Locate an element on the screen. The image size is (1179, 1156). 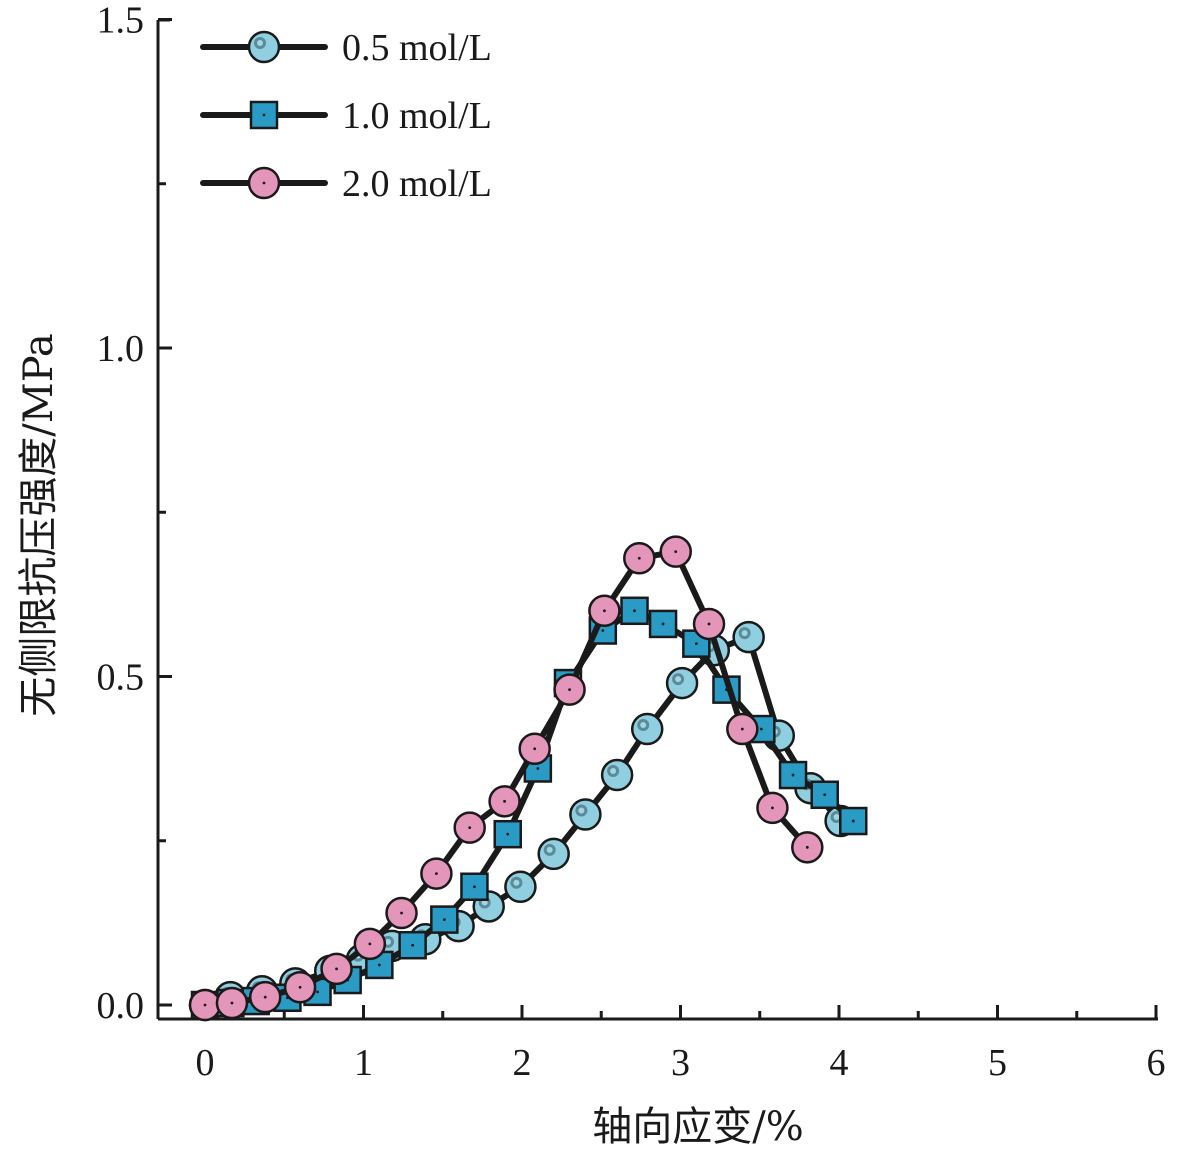
legend: 0.5 mol/L 1.0 mol/L 2.0 mol/L is located at coordinates (346, 116).